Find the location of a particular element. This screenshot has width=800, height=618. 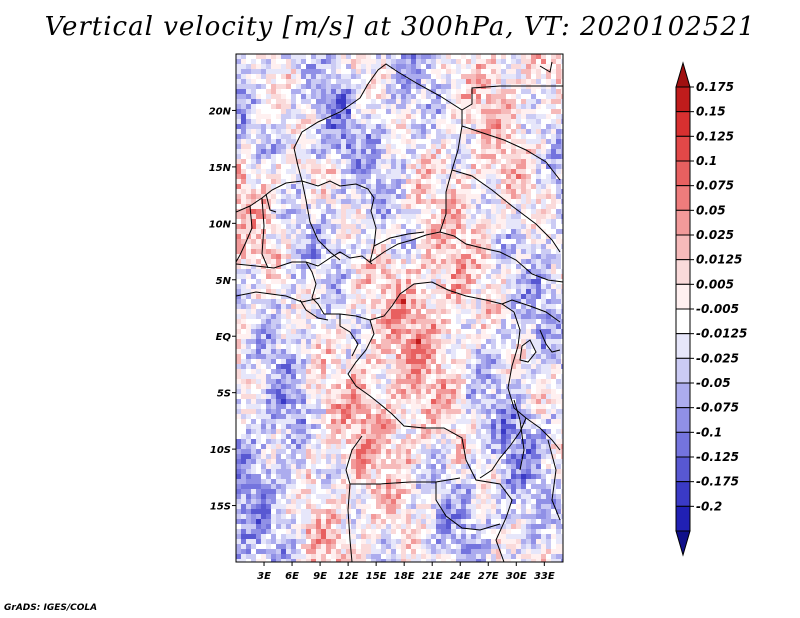

x-tick-label: 15E is located at coordinates (376, 576).